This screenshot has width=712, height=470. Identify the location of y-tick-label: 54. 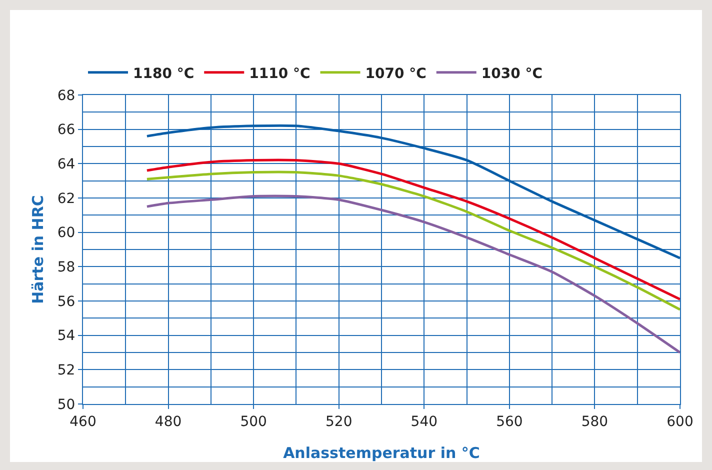
(66, 336).